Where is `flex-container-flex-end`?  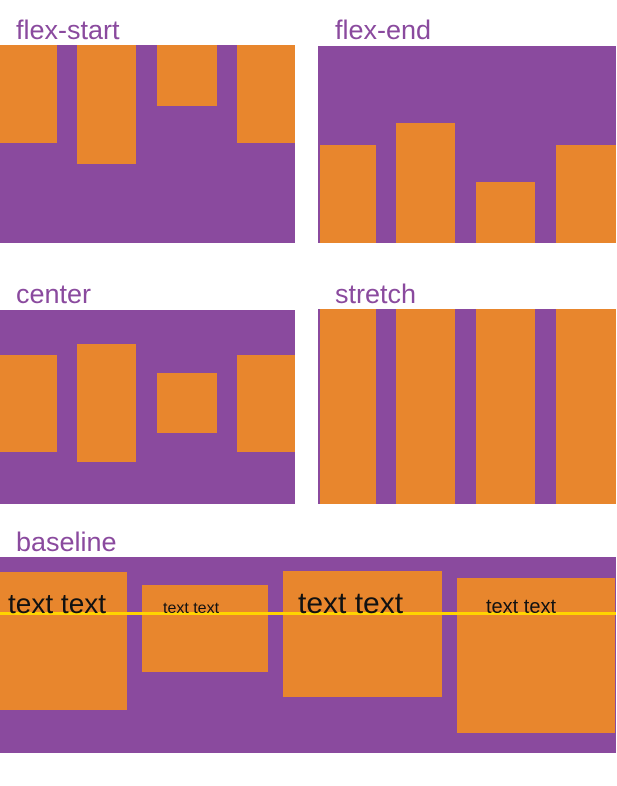
flex-container-flex-end is located at coordinates (467, 144).